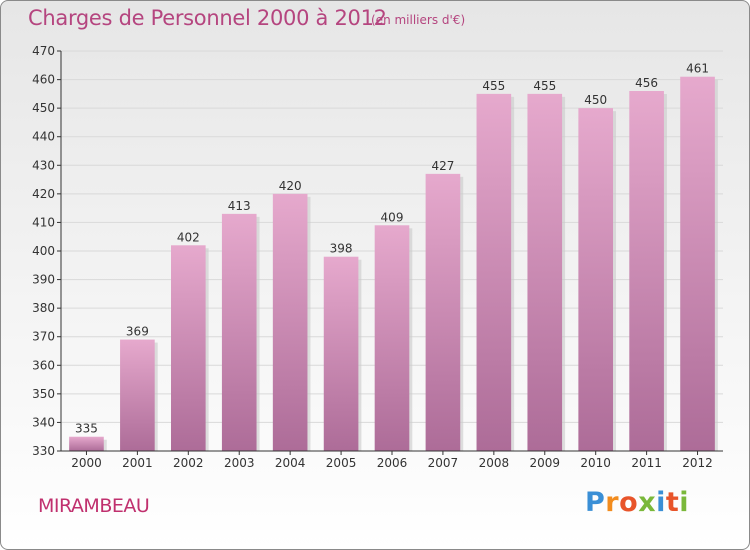 The image size is (750, 550). I want to click on logo-letter: x, so click(647, 502).